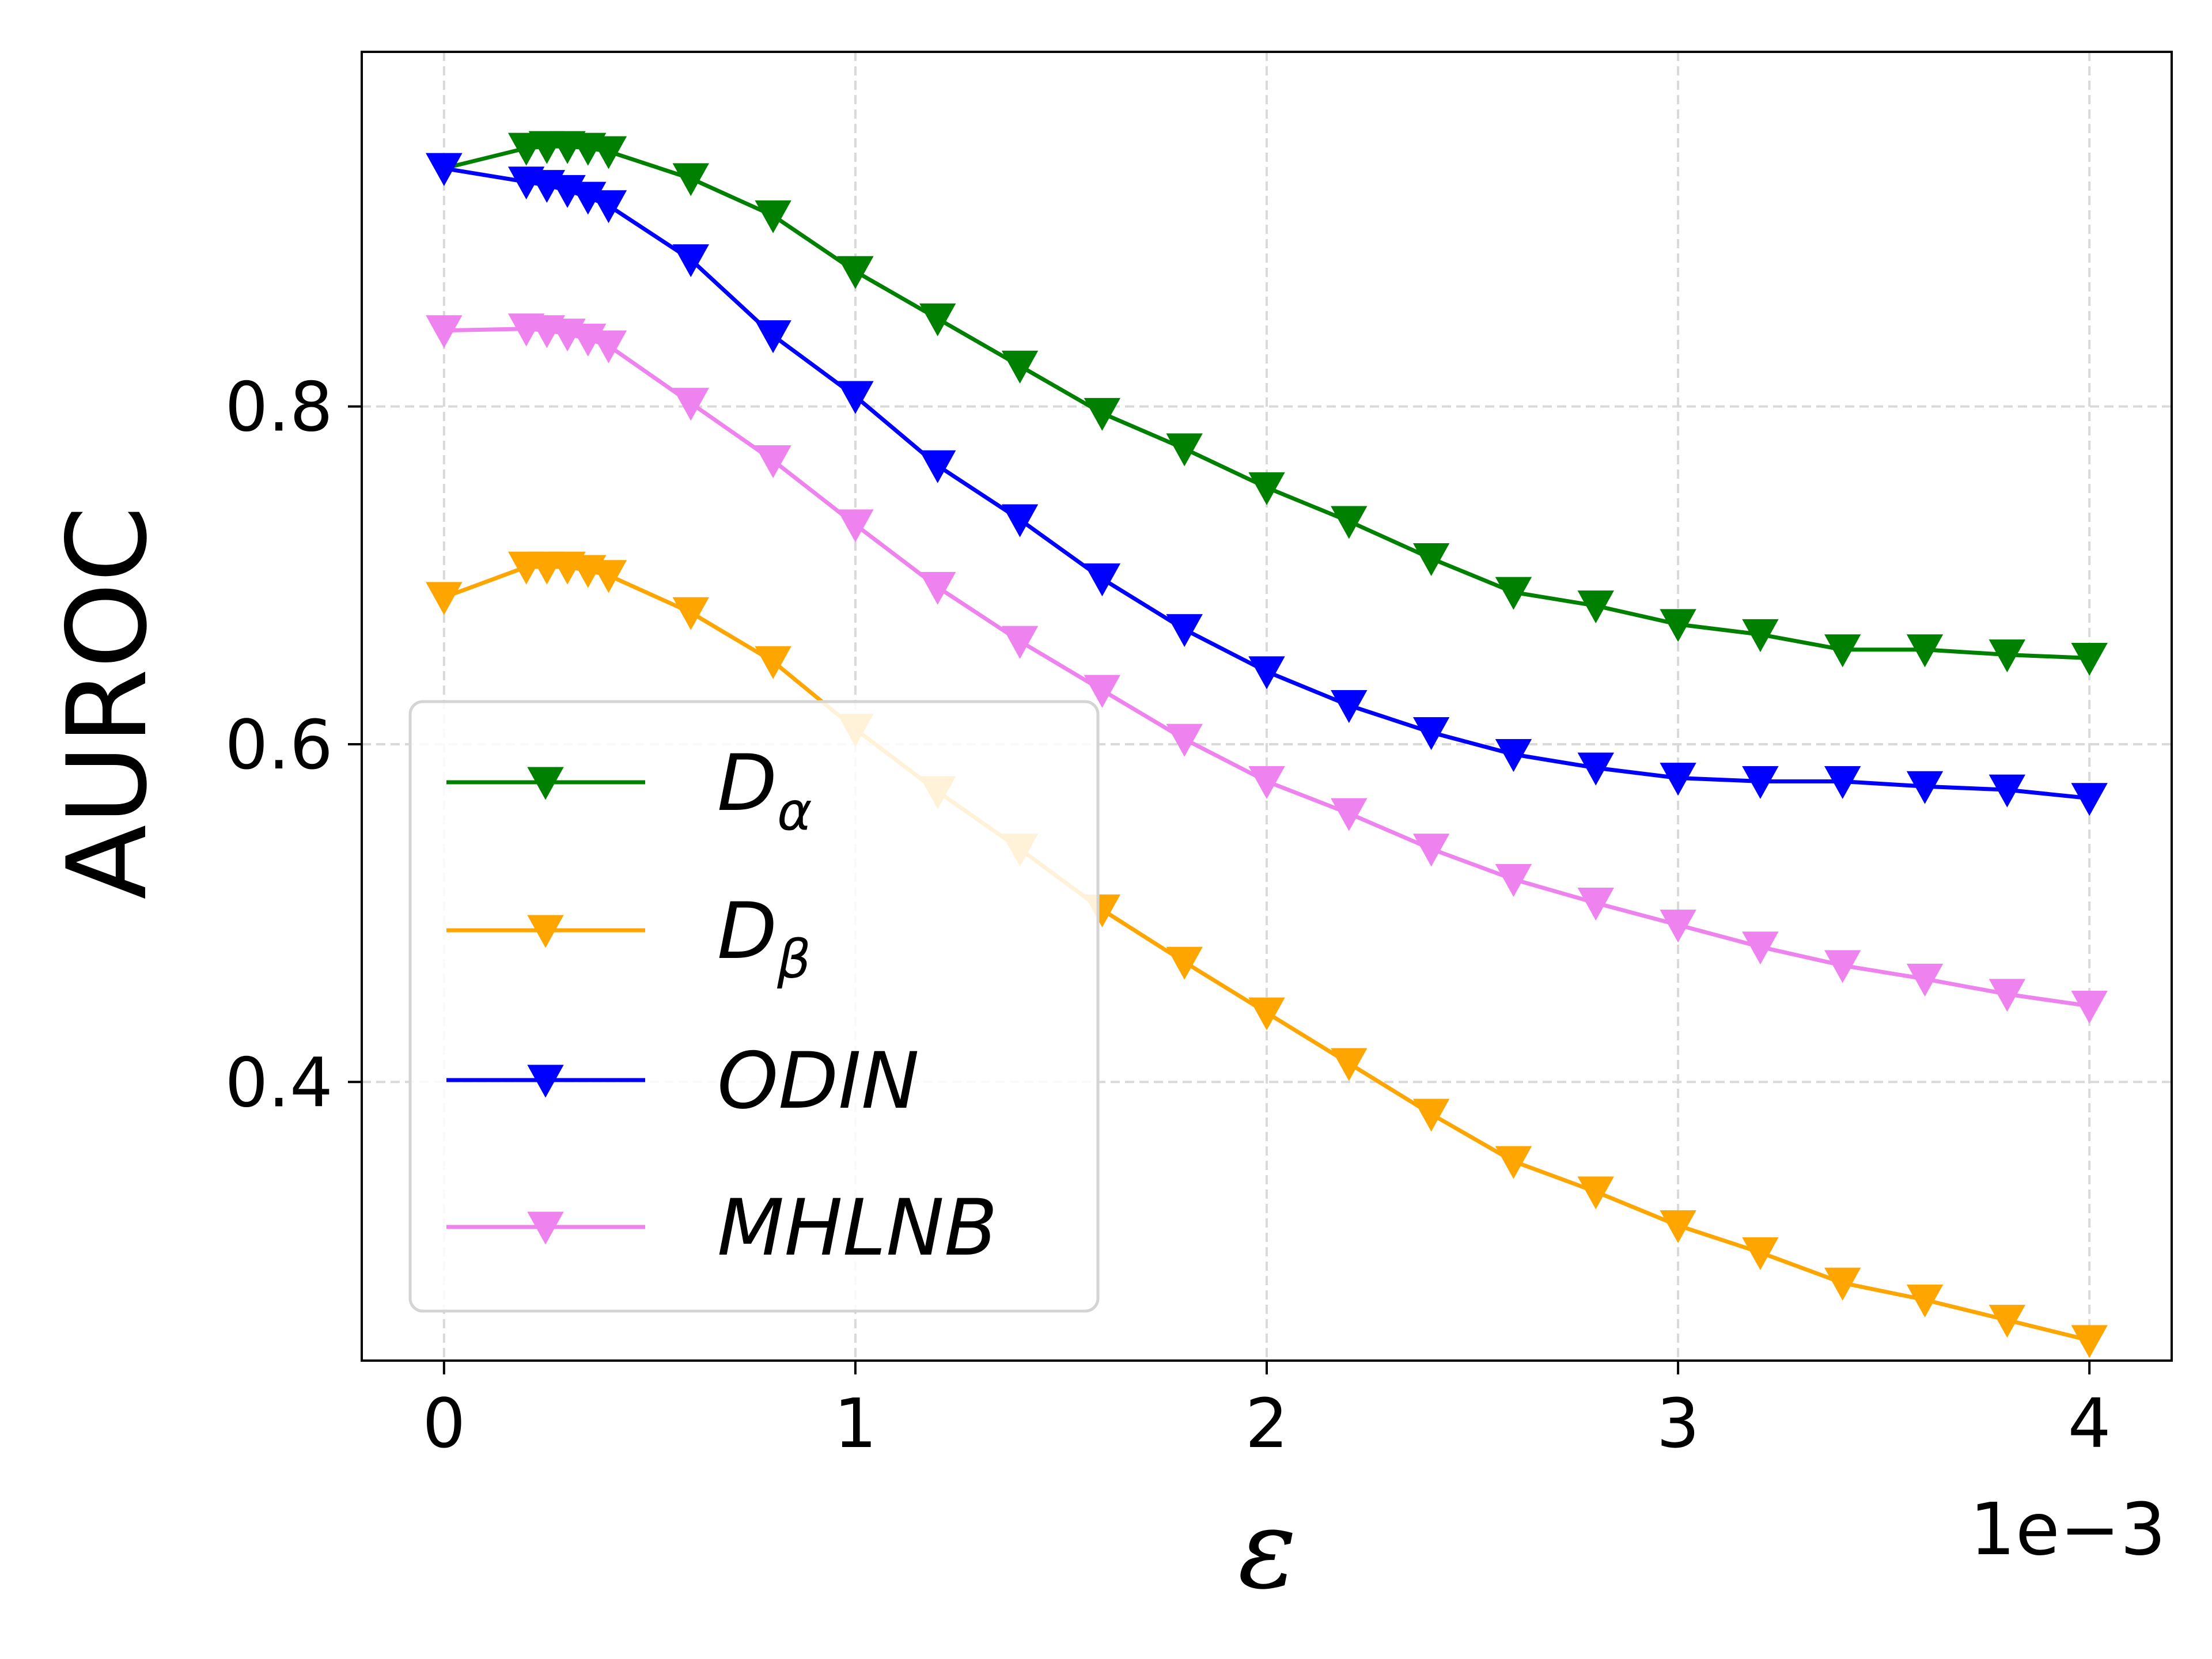 This screenshot has width=2212, height=1659. I want to click on legend-label: ODIN, so click(818, 1081).